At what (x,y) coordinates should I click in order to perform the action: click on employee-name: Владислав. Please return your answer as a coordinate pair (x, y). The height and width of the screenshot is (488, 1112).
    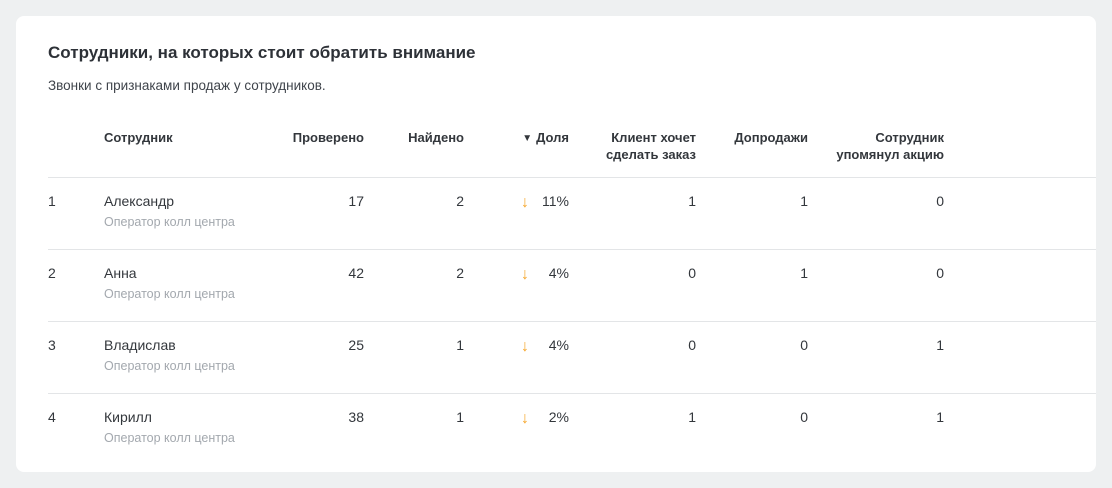
    Looking at the image, I should click on (140, 345).